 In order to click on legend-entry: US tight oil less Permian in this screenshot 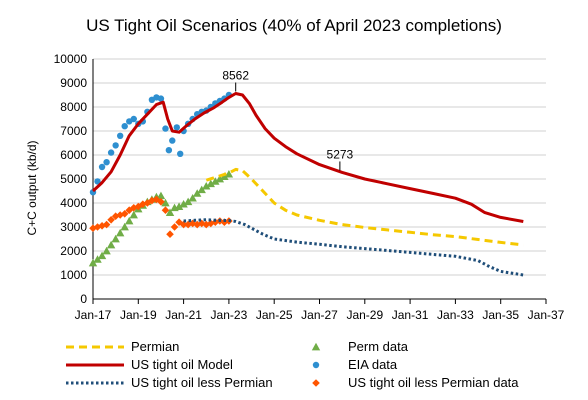, I will do `click(169, 382)`.